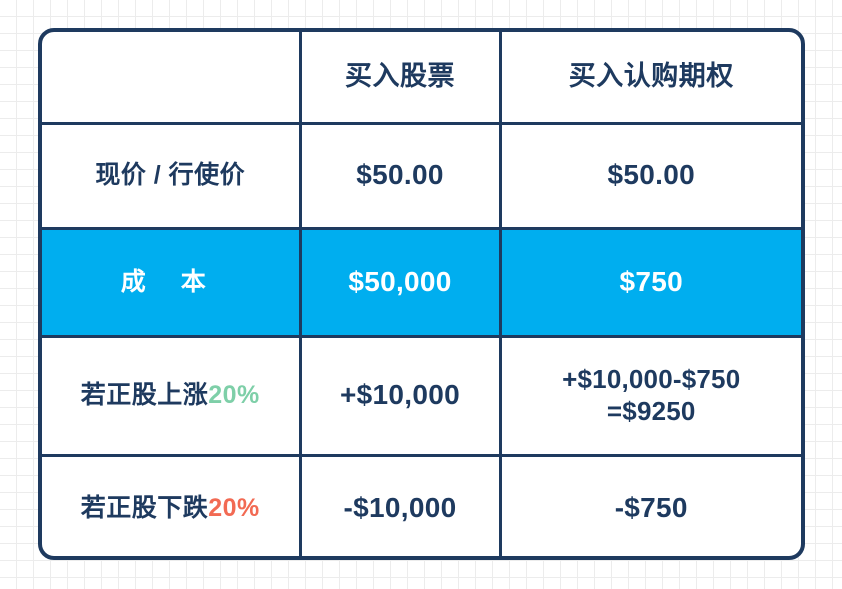  Describe the element at coordinates (401, 505) in the screenshot. I see `cell-fall-stock: -$10,000` at that location.